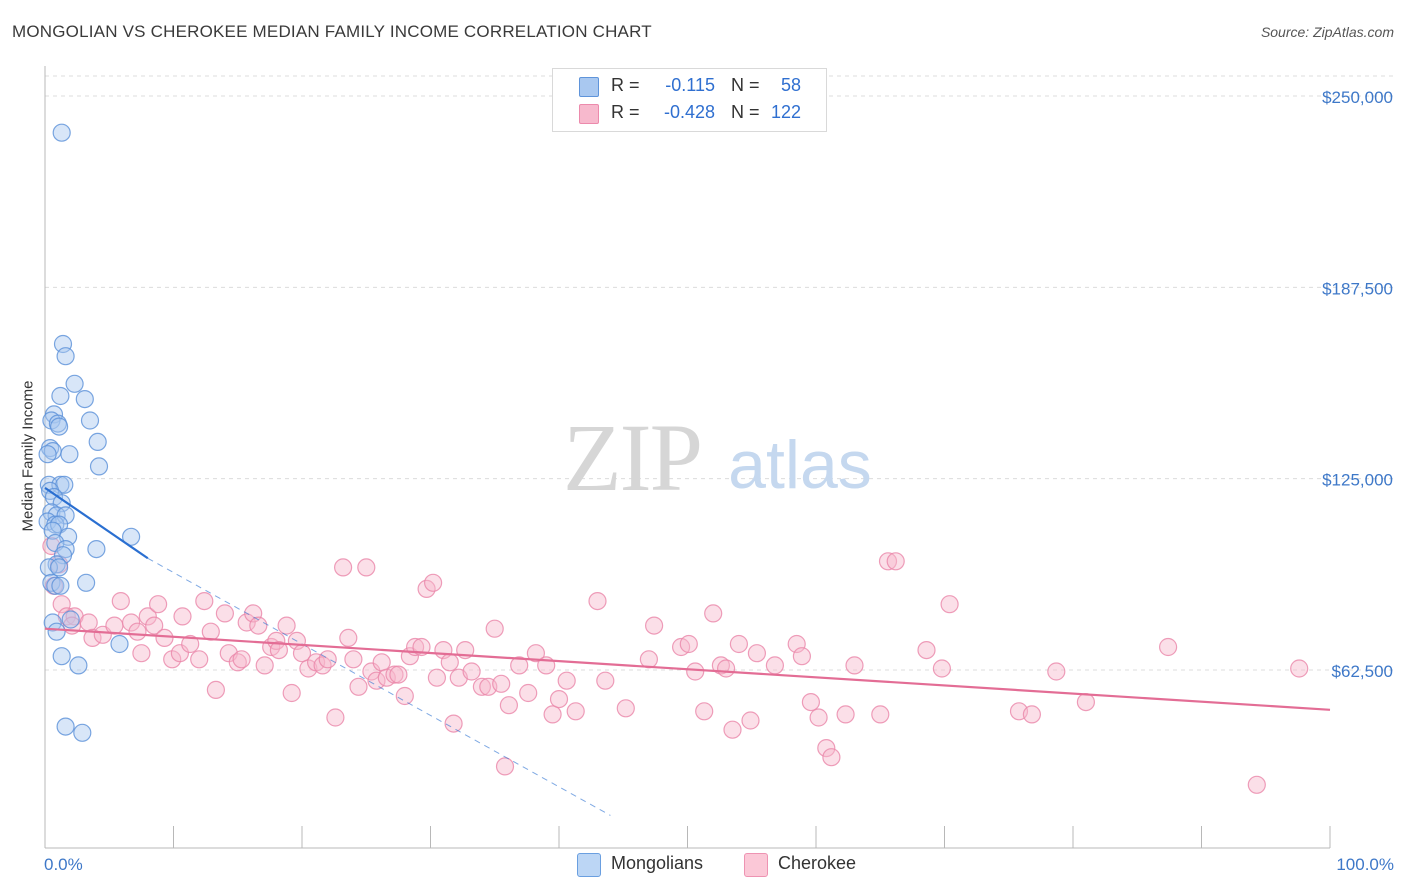 The height and width of the screenshot is (892, 1406). Describe the element at coordinates (1357, 480) in the screenshot. I see `y-tick-label: $125,000` at that location.